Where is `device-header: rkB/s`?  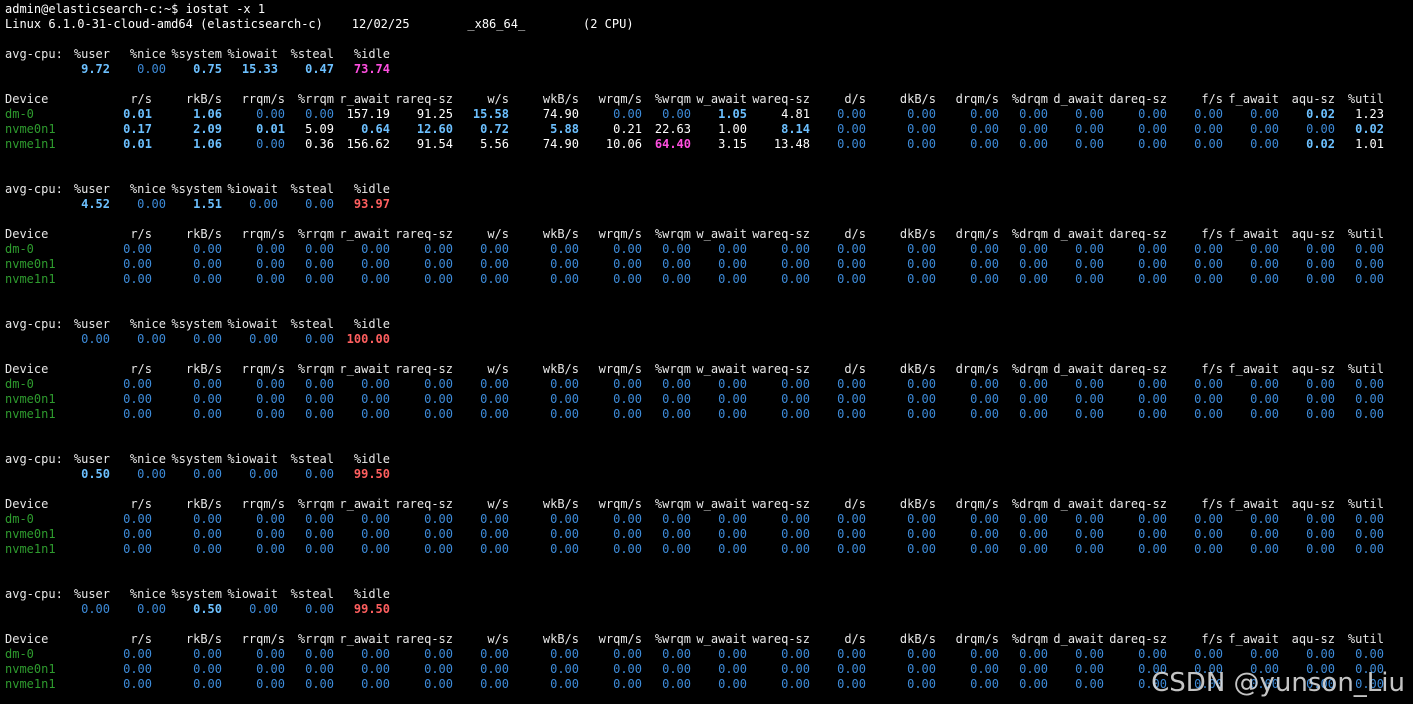 device-header: rkB/s is located at coordinates (203, 639).